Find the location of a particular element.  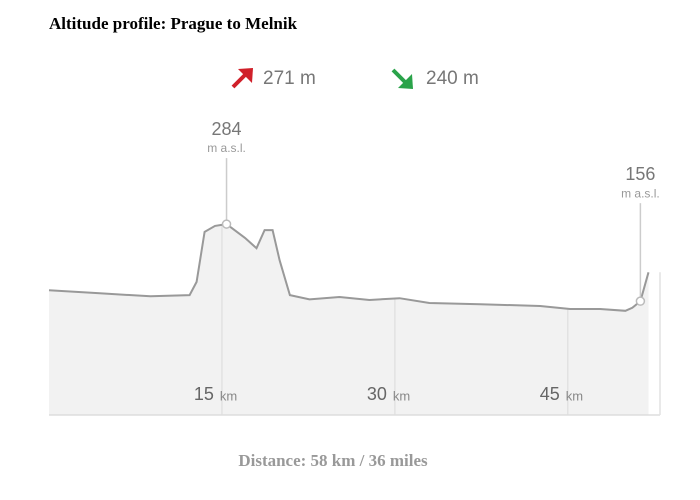

descent-icon is located at coordinates (402, 78).